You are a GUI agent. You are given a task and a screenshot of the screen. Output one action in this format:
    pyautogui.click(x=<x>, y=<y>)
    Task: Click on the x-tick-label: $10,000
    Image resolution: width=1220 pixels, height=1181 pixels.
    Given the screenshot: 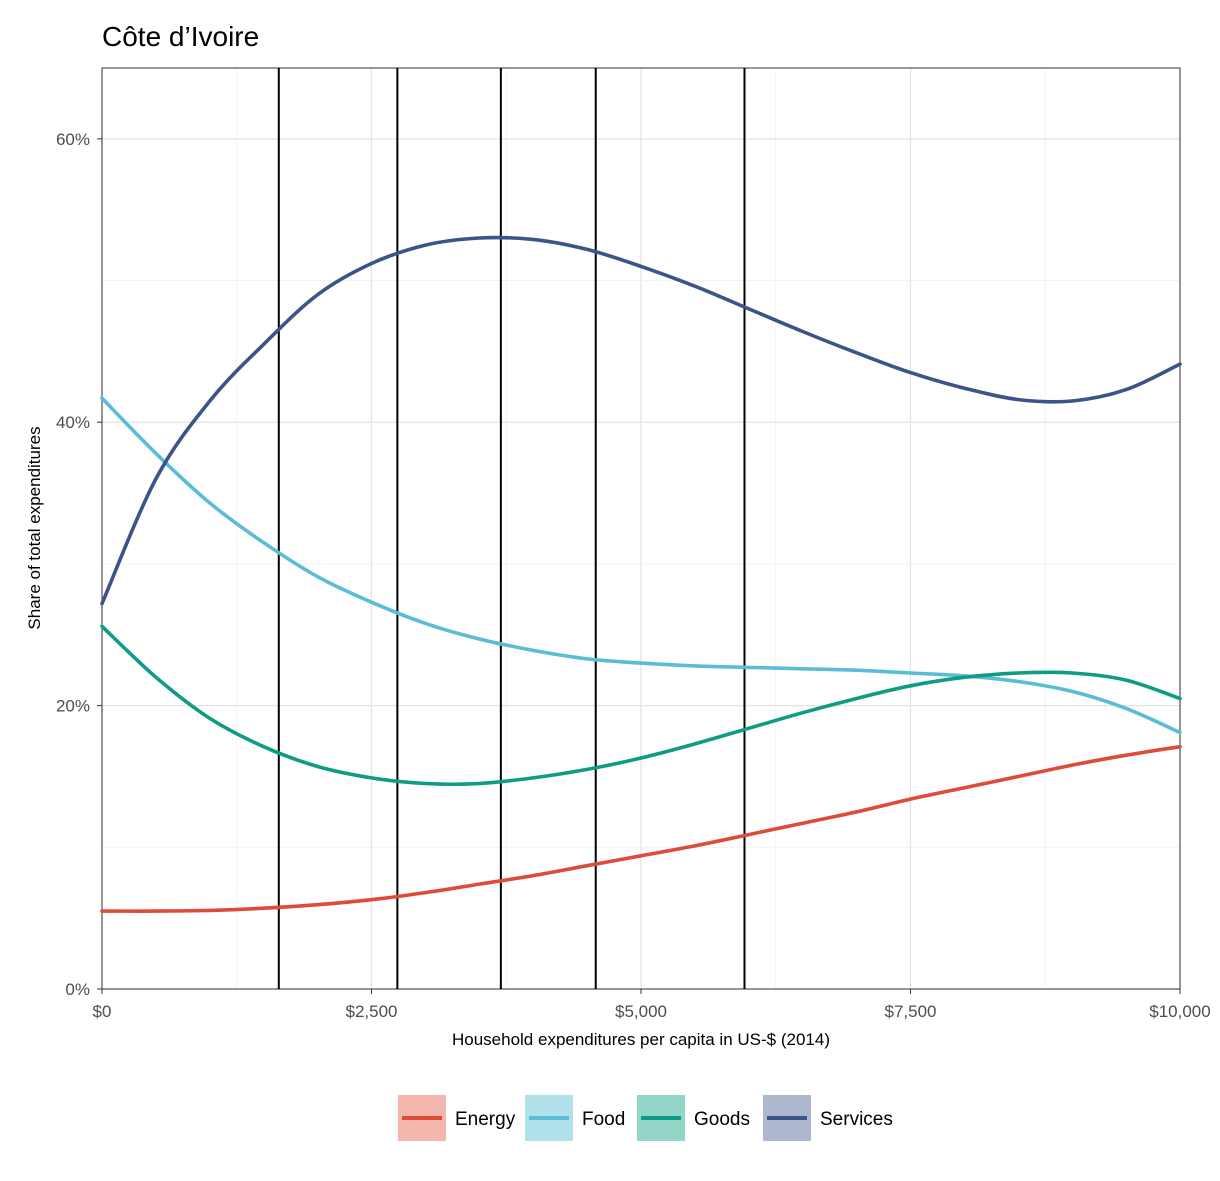 What is the action you would take?
    pyautogui.click(x=1179, y=1011)
    